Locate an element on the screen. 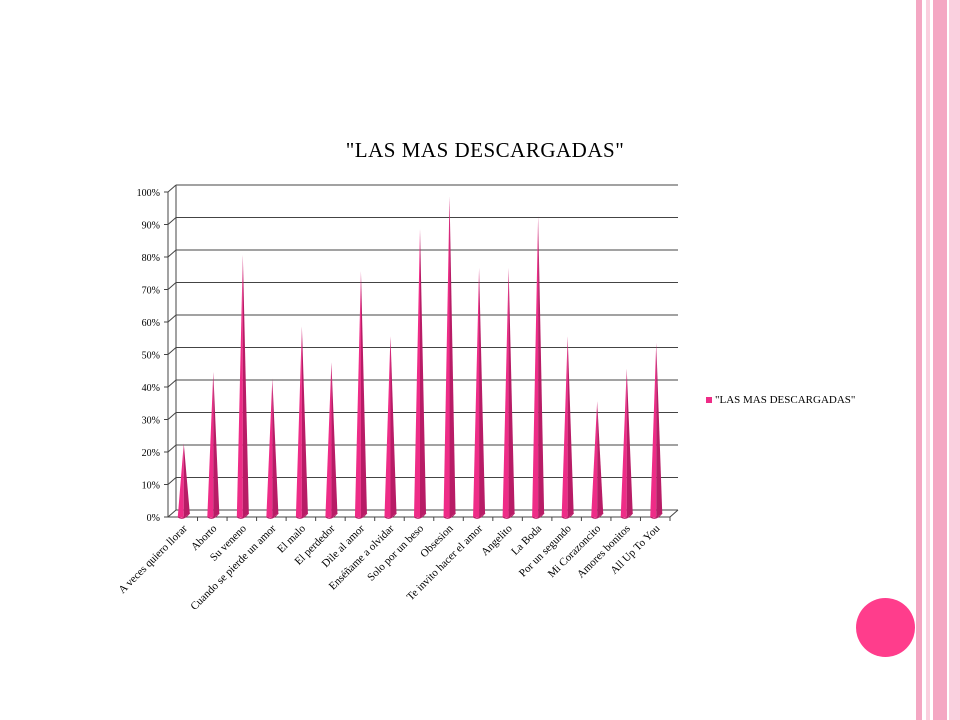 This screenshot has width=960, height=720. y-tick-label: 60% is located at coordinates (151, 323).